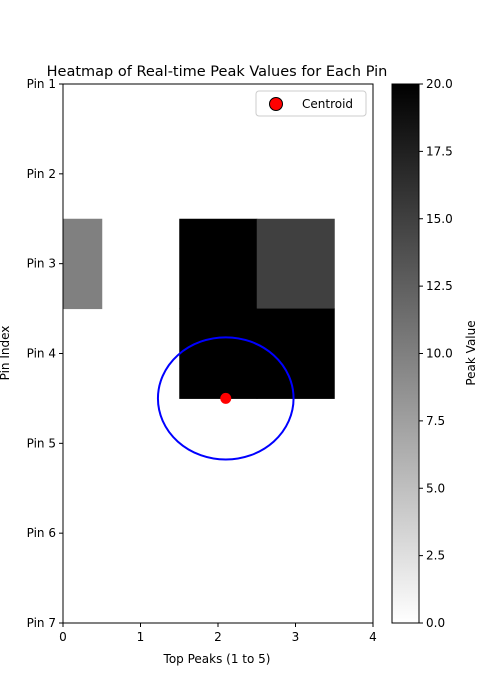 The width and height of the screenshot is (500, 700). I want to click on colorbar-tick-label: 17.5, so click(439, 151).